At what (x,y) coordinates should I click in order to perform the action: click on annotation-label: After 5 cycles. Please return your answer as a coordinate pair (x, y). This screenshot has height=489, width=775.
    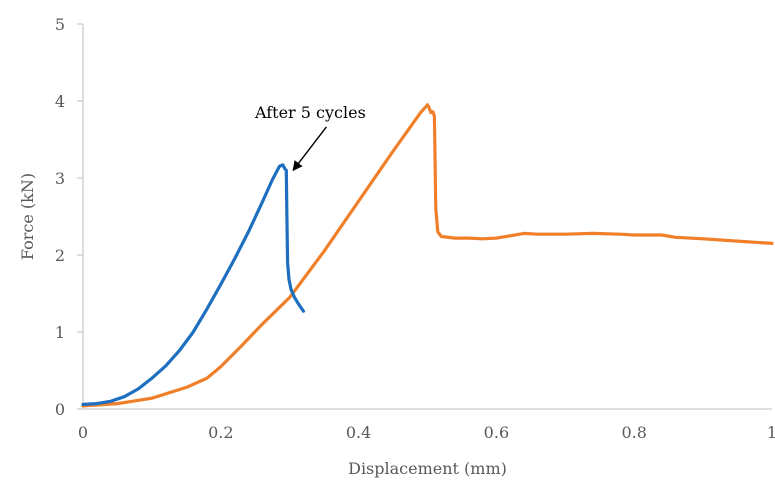
    Looking at the image, I should click on (310, 112).